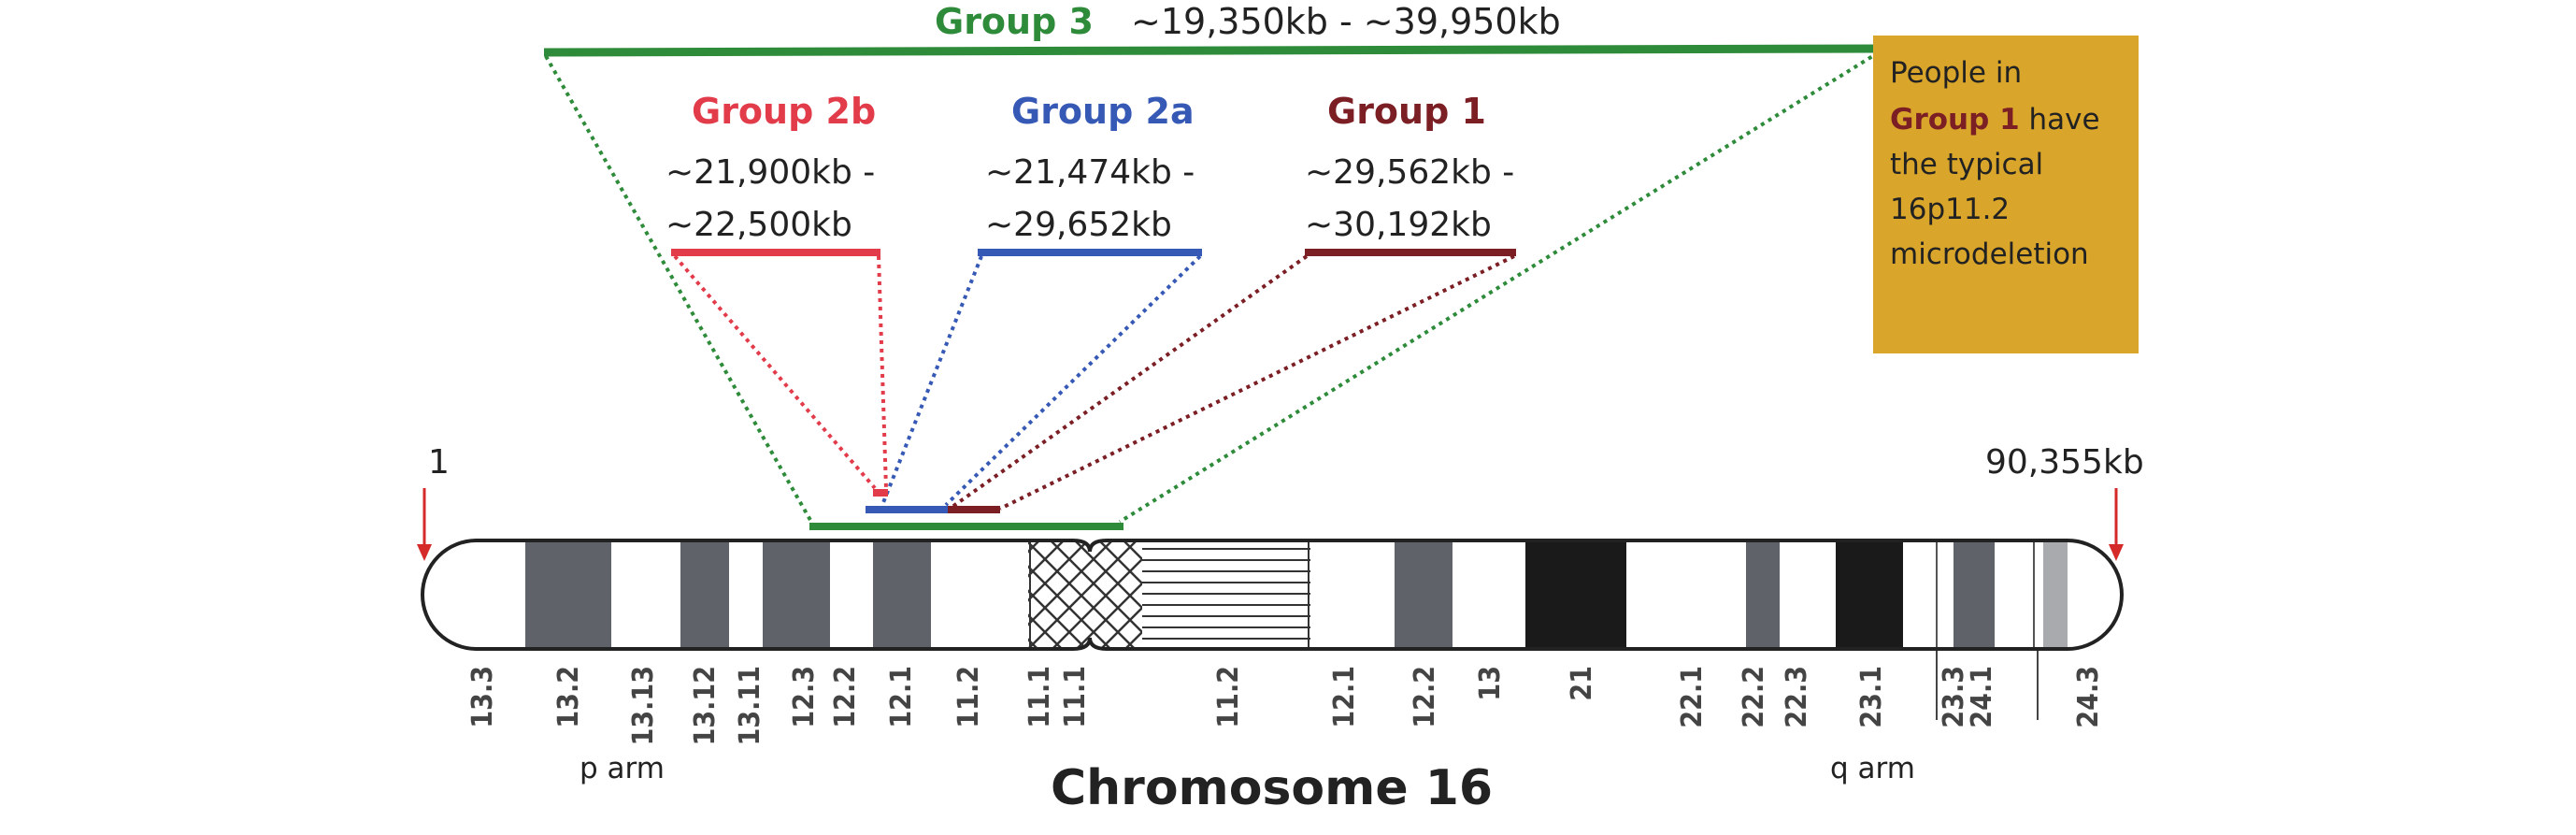 The height and width of the screenshot is (835, 2576). Describe the element at coordinates (1990, 255) in the screenshot. I see `note-line5: microdeletion` at that location.